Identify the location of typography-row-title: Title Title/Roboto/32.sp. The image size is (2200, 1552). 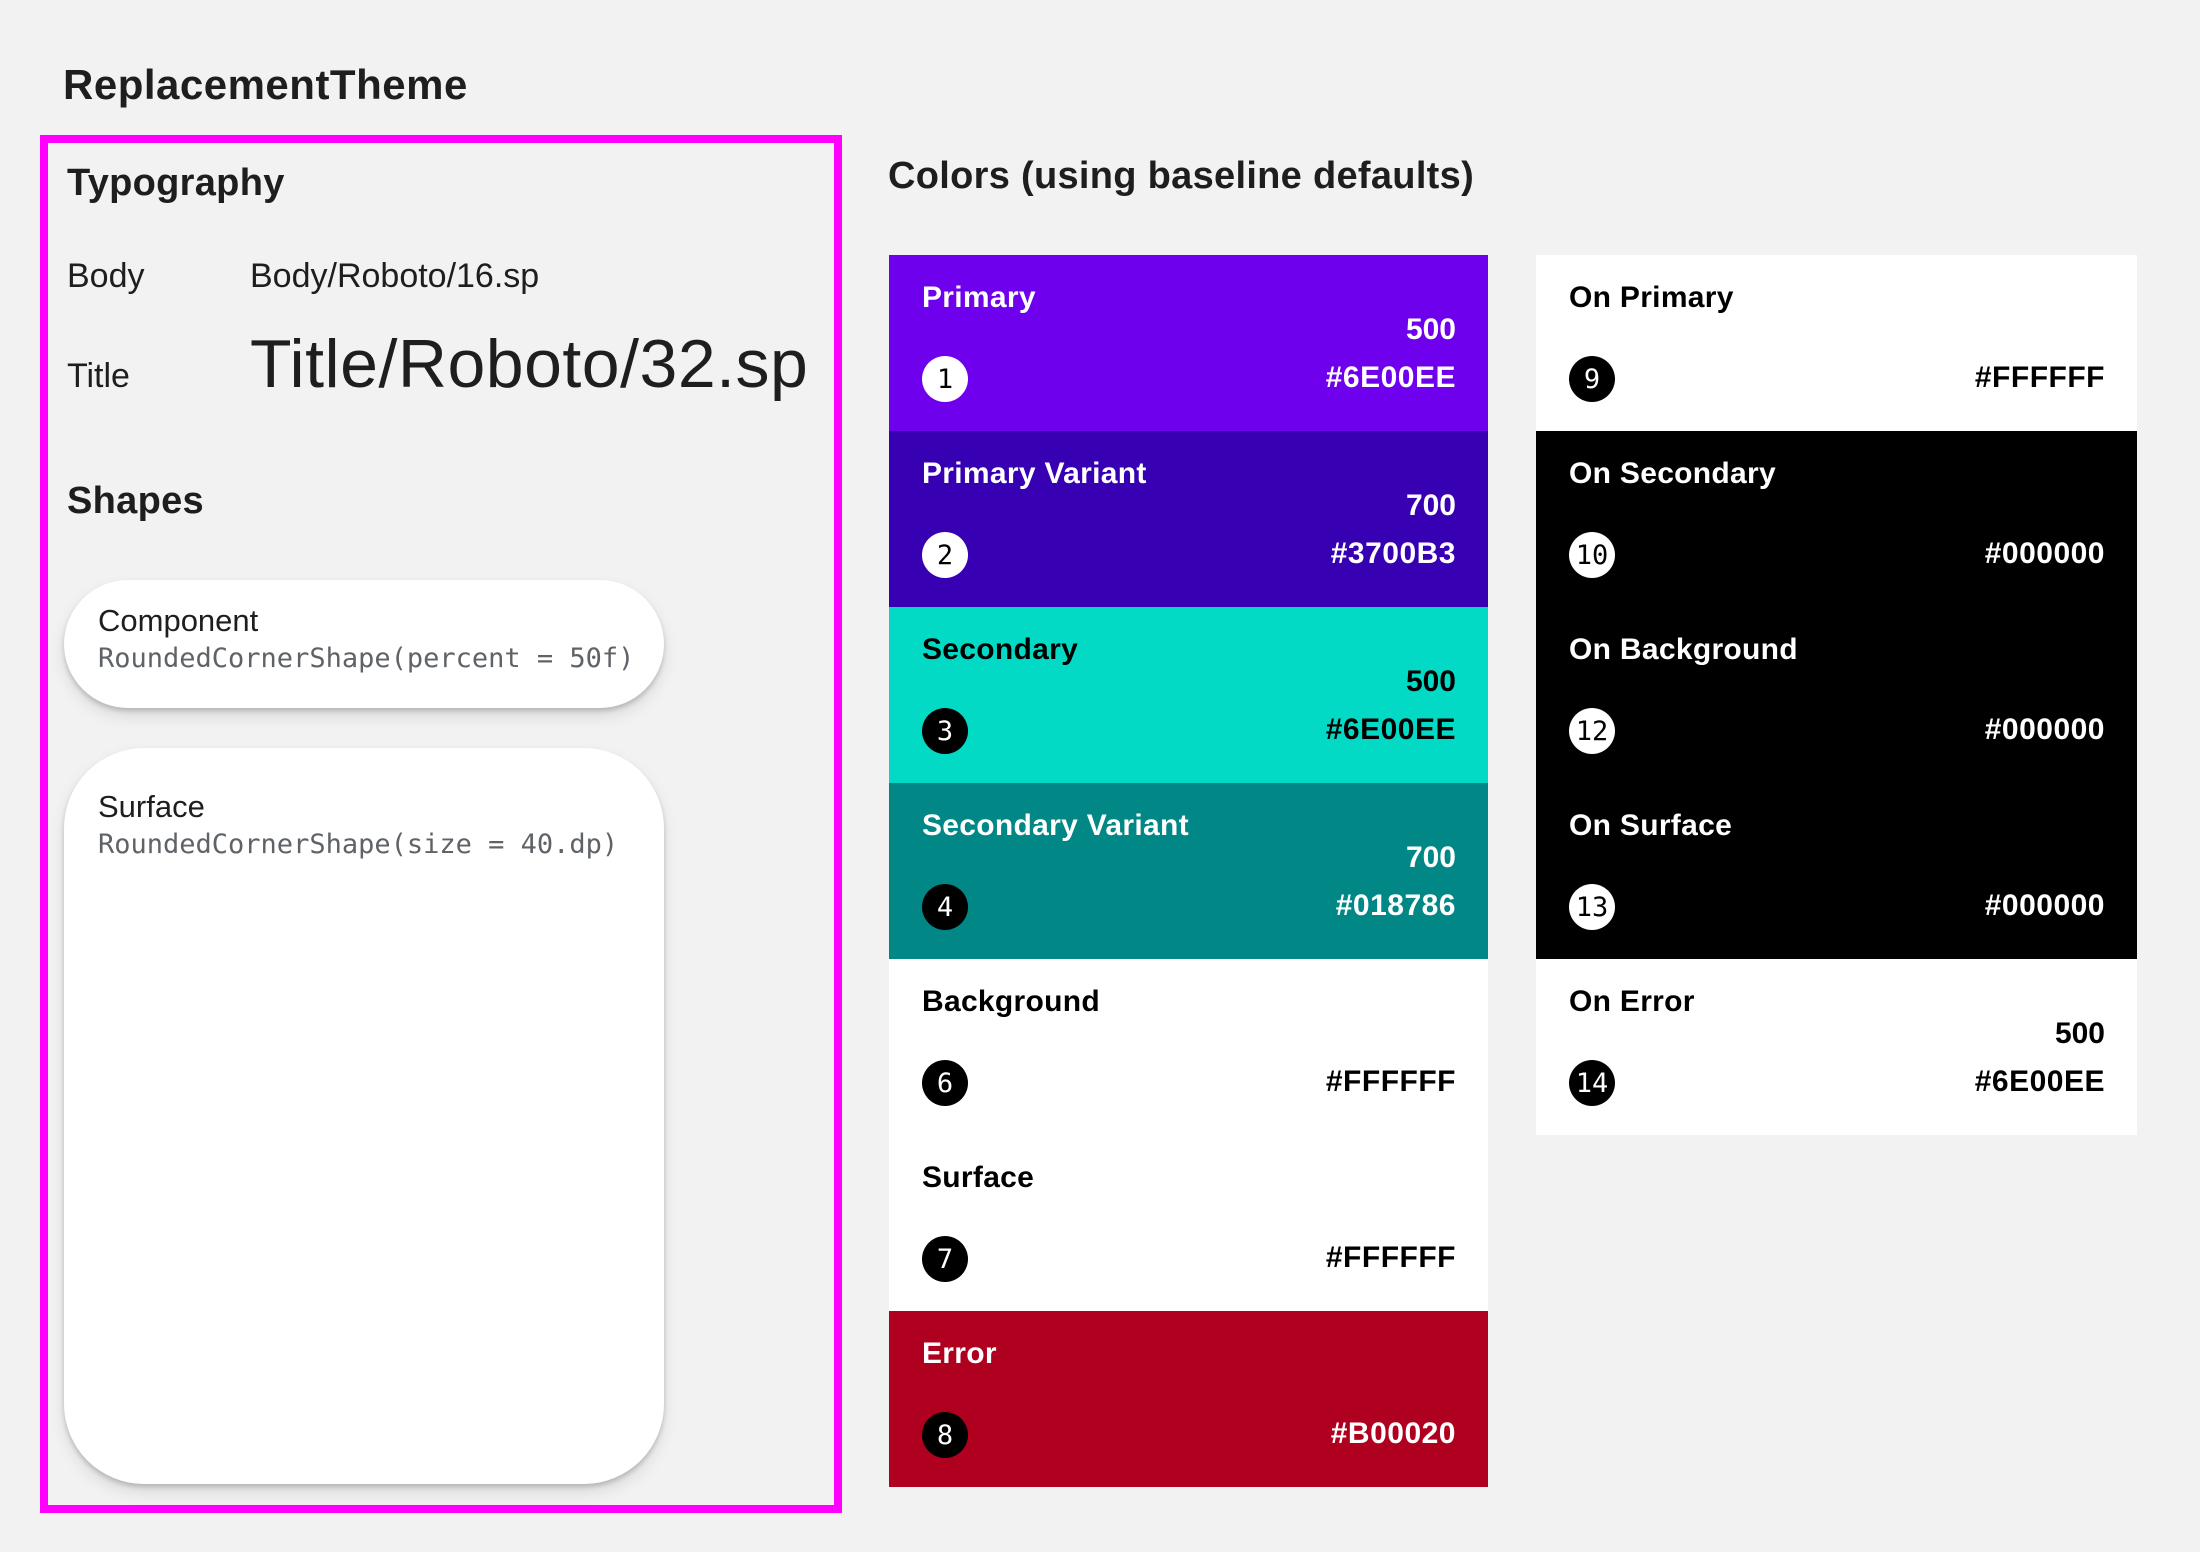
(437, 364).